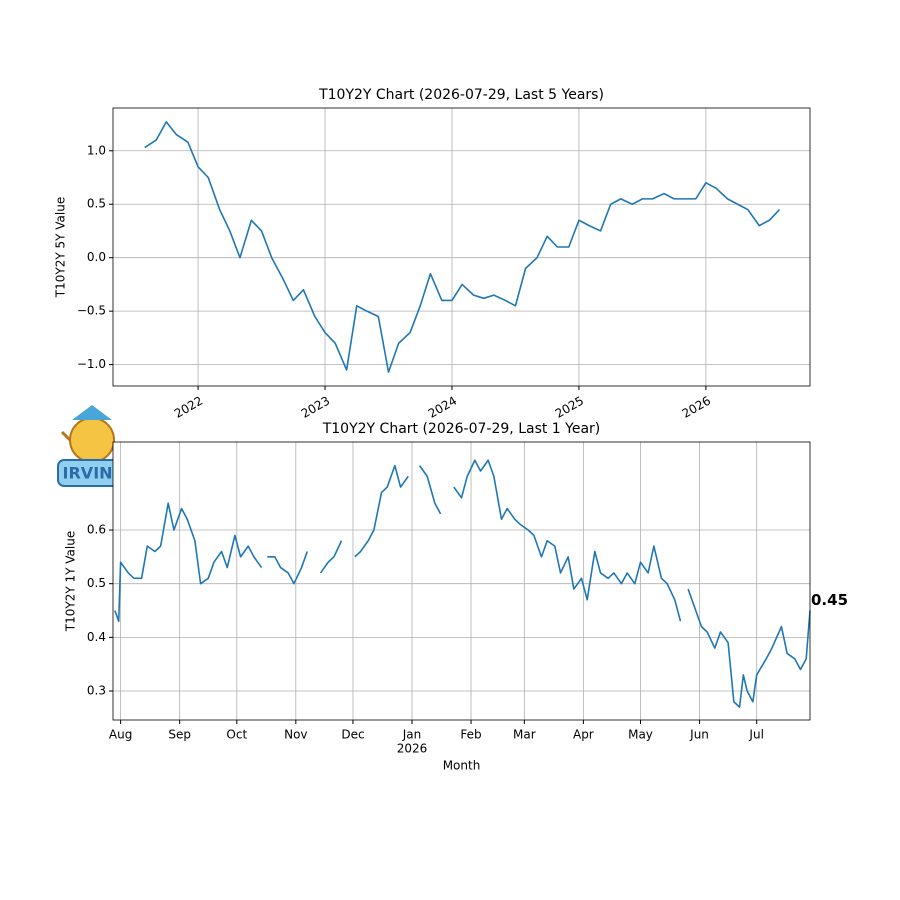 The width and height of the screenshot is (900, 900). Describe the element at coordinates (61, 247) in the screenshot. I see `y-axis-label: T10Y2Y 5Y Value` at that location.